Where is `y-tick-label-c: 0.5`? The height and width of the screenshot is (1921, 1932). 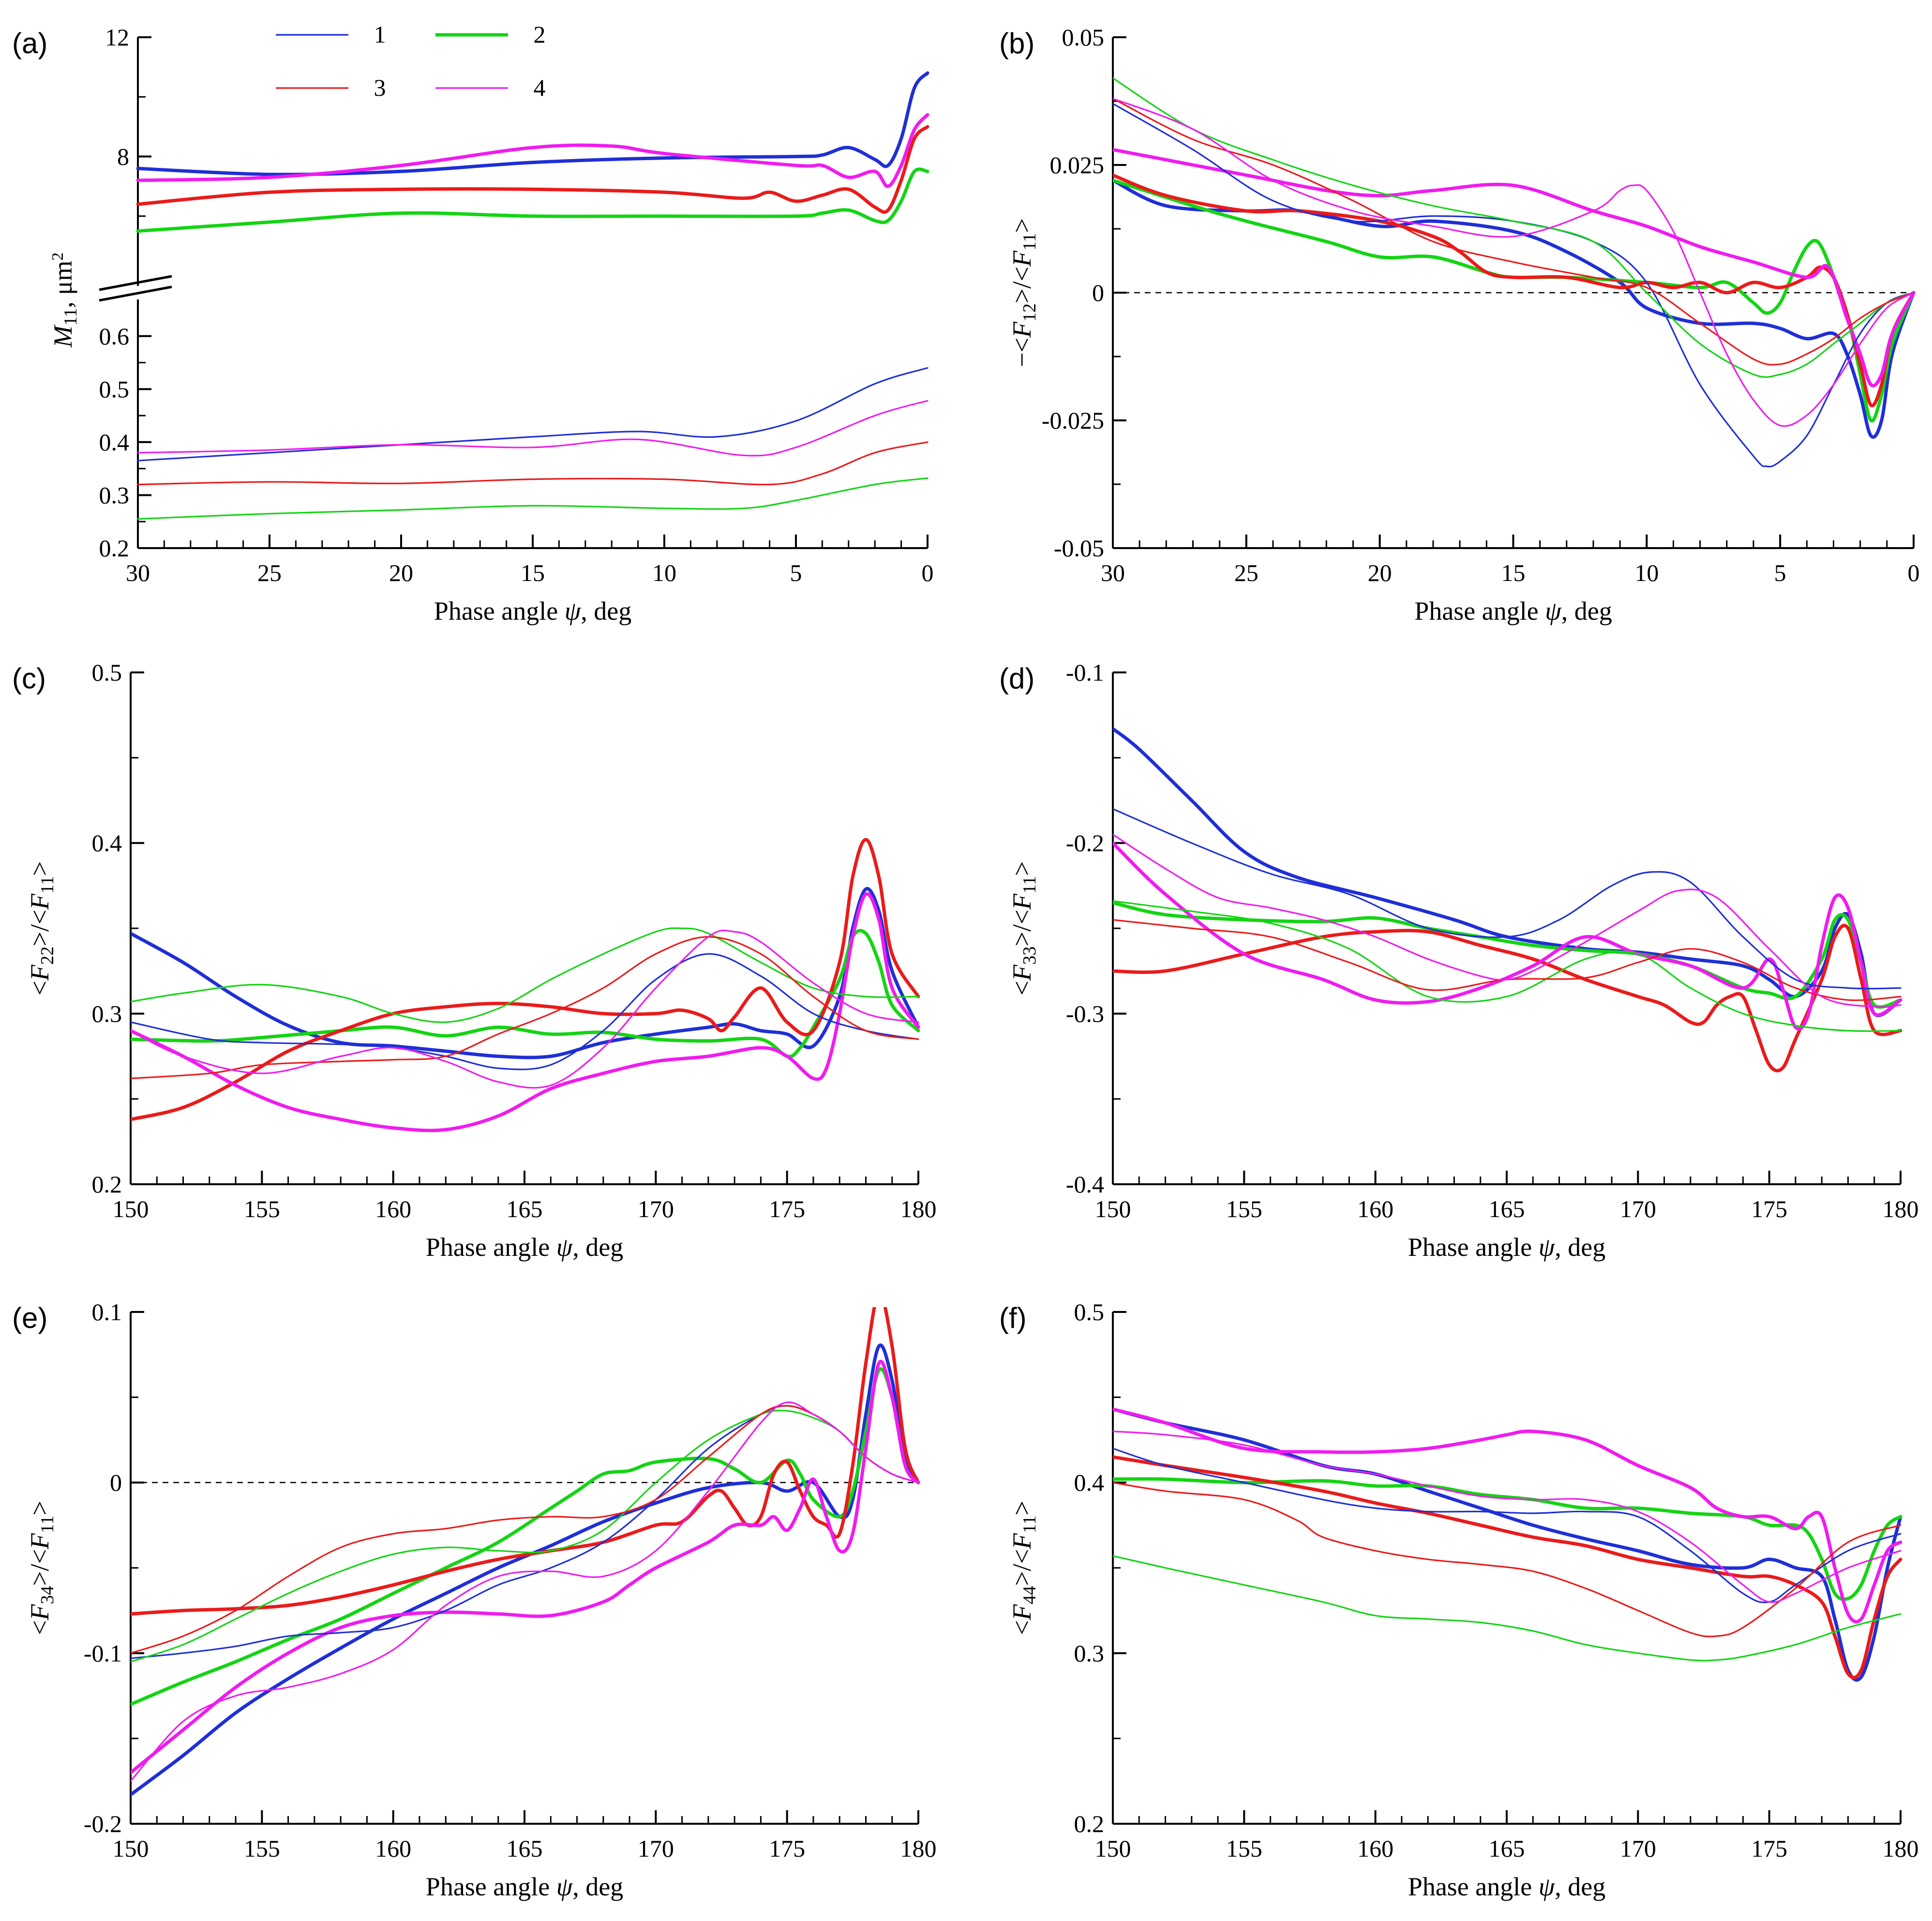
y-tick-label-c: 0.5 is located at coordinates (107, 673).